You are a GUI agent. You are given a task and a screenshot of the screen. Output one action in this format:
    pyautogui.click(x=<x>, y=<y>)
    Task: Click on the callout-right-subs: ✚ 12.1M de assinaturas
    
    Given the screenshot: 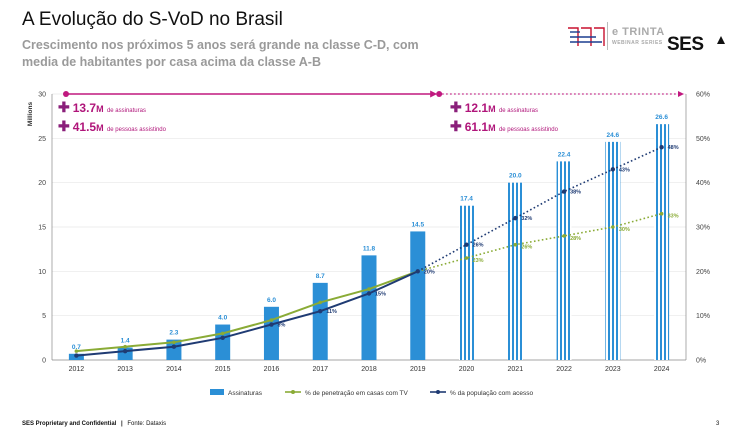 What is the action you would take?
    pyautogui.click(x=494, y=107)
    